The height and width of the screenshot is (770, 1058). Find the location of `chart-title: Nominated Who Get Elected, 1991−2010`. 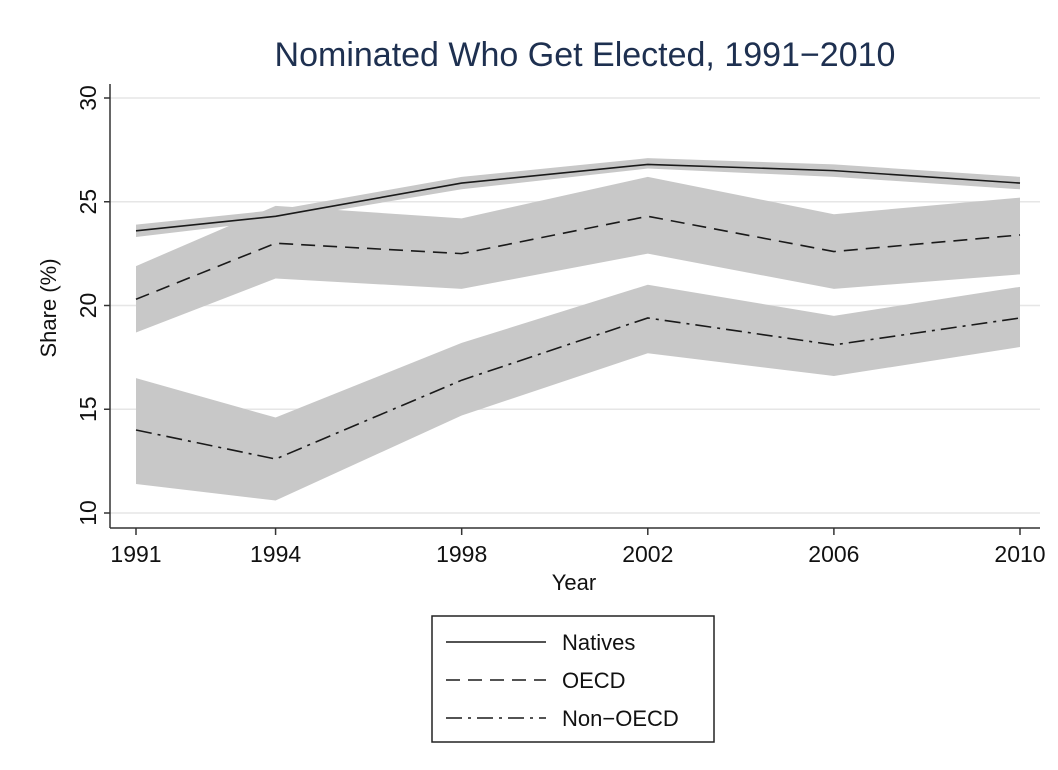

chart-title: Nominated Who Get Elected, 1991−2010 is located at coordinates (585, 55).